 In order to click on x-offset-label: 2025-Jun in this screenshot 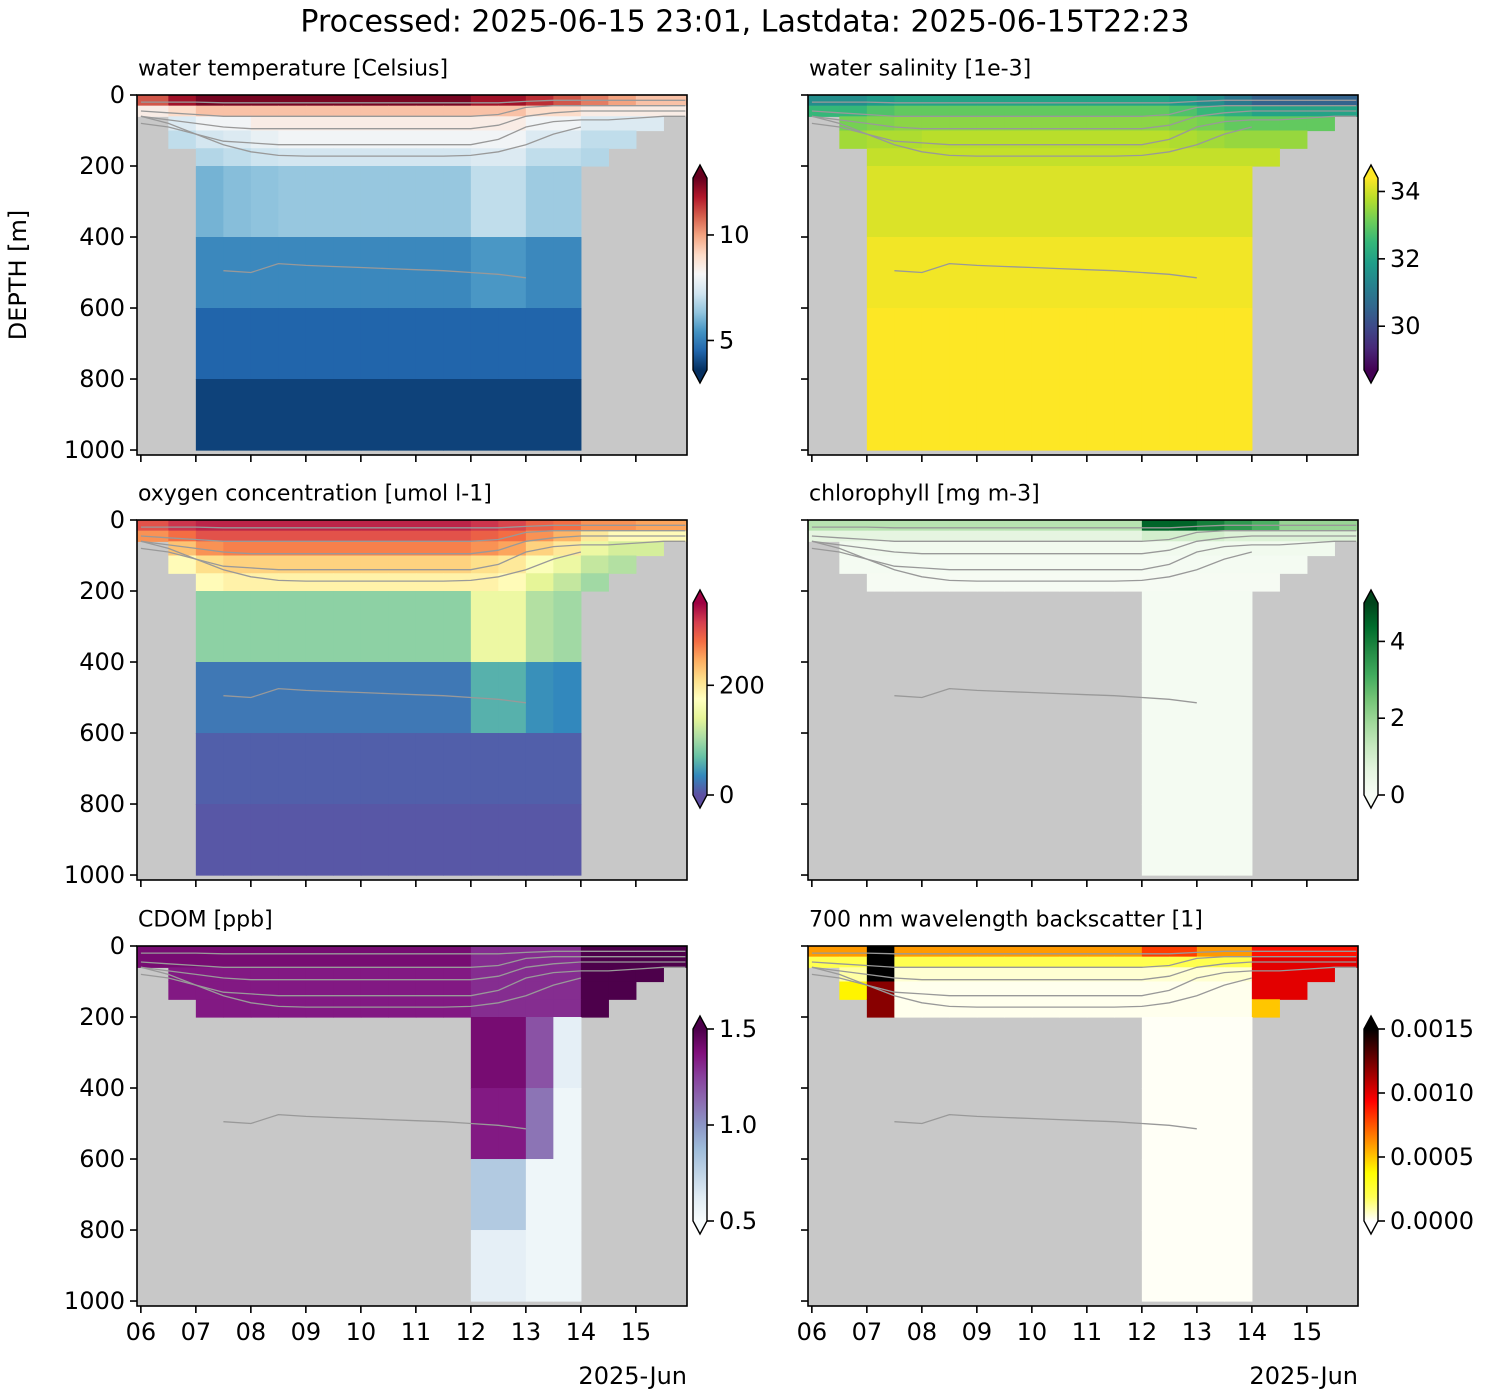, I will do `click(632, 1376)`.